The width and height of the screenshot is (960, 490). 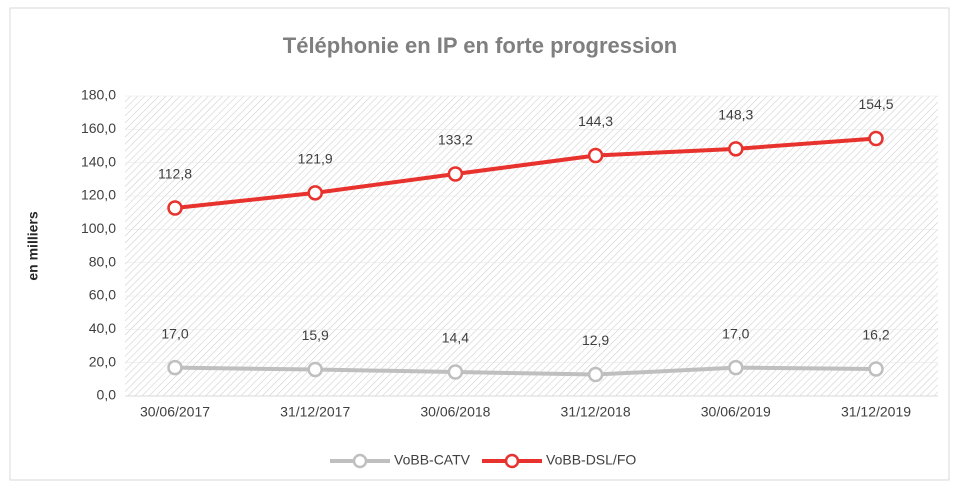 I want to click on x-tick-label: 30/06/2019, so click(x=736, y=412).